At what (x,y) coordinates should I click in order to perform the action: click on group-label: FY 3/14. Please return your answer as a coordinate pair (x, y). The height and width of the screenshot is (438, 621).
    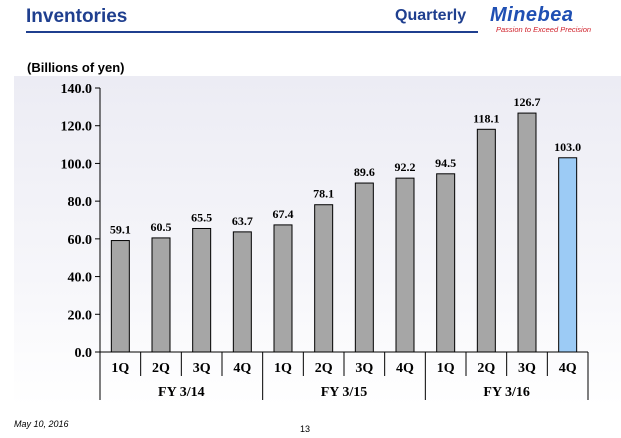
    Looking at the image, I should click on (181, 392).